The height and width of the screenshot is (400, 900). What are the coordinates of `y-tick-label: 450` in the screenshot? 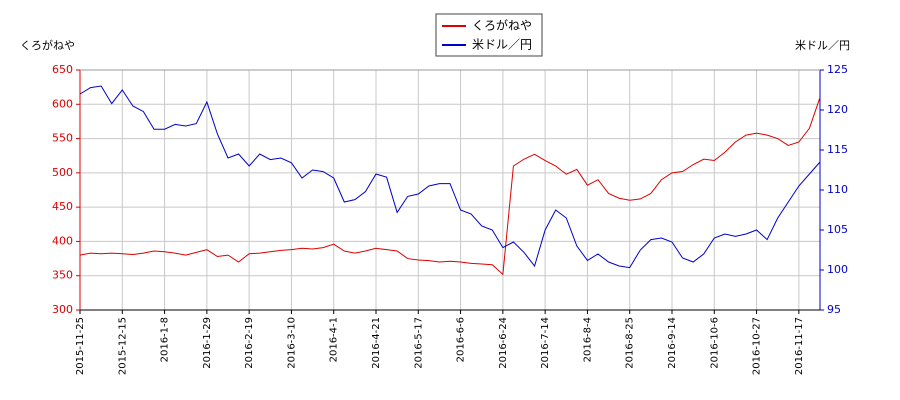 It's located at (62, 206).